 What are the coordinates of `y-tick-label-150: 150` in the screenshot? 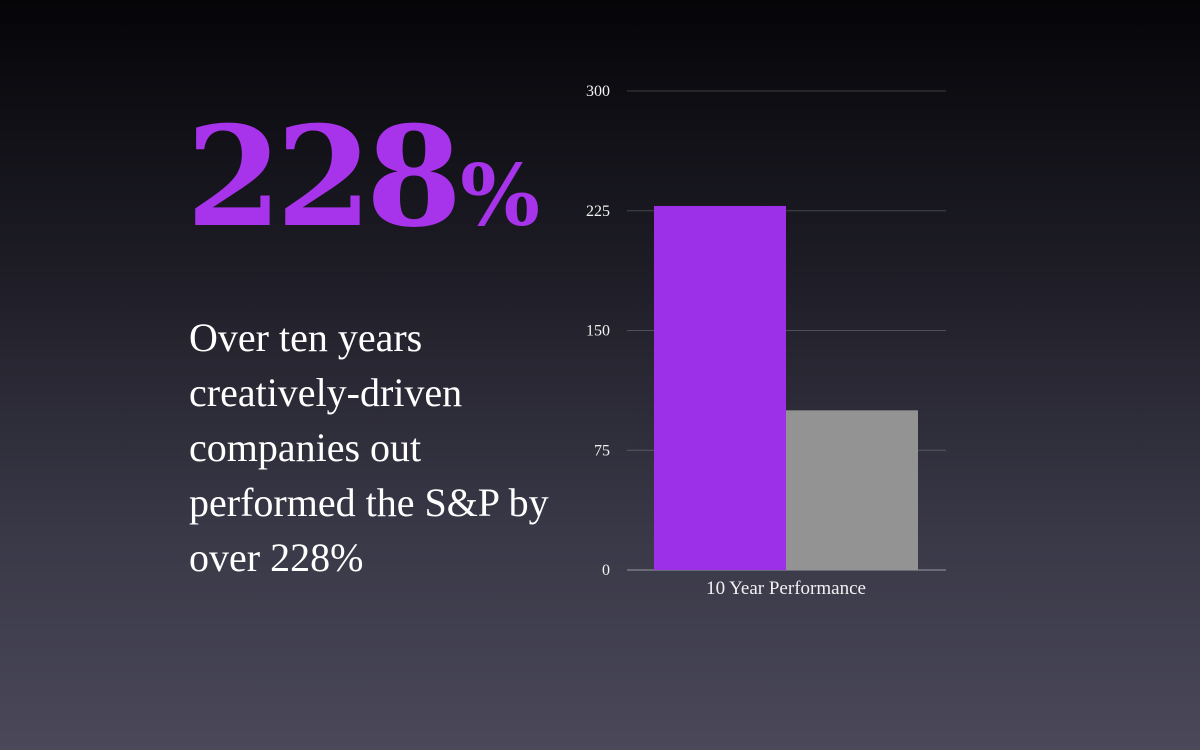 It's located at (598, 331).